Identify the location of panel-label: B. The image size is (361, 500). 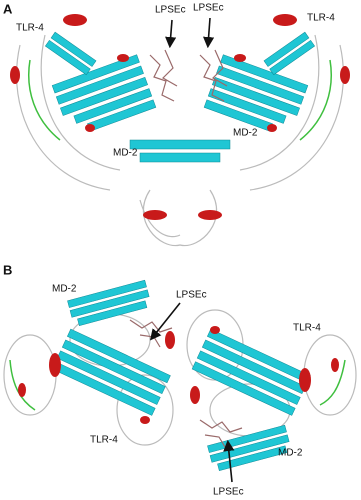
(7, 269).